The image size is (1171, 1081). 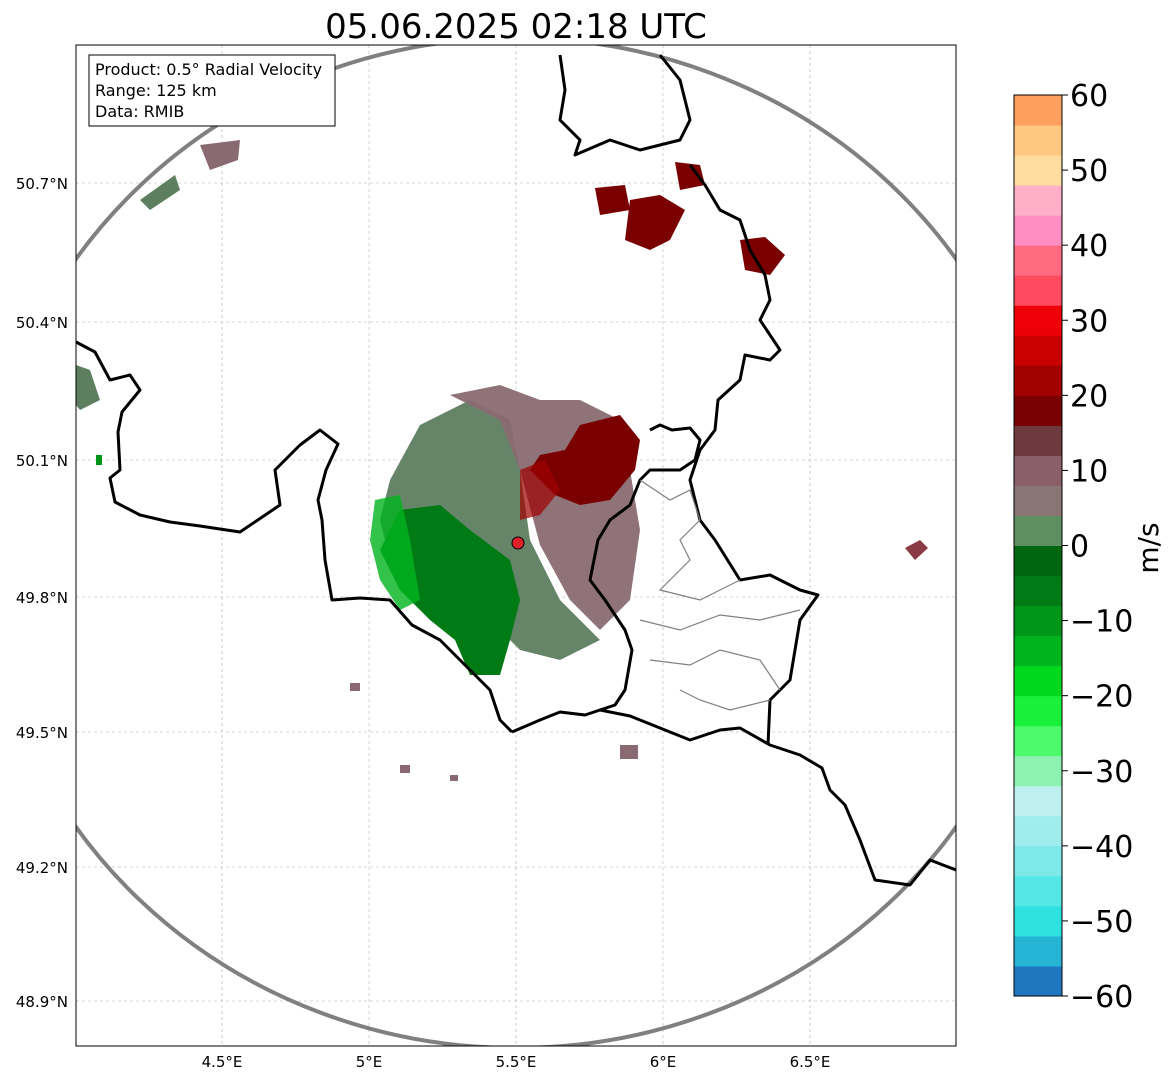 I want to click on lat-tick: 49.2°N, so click(x=42, y=868).